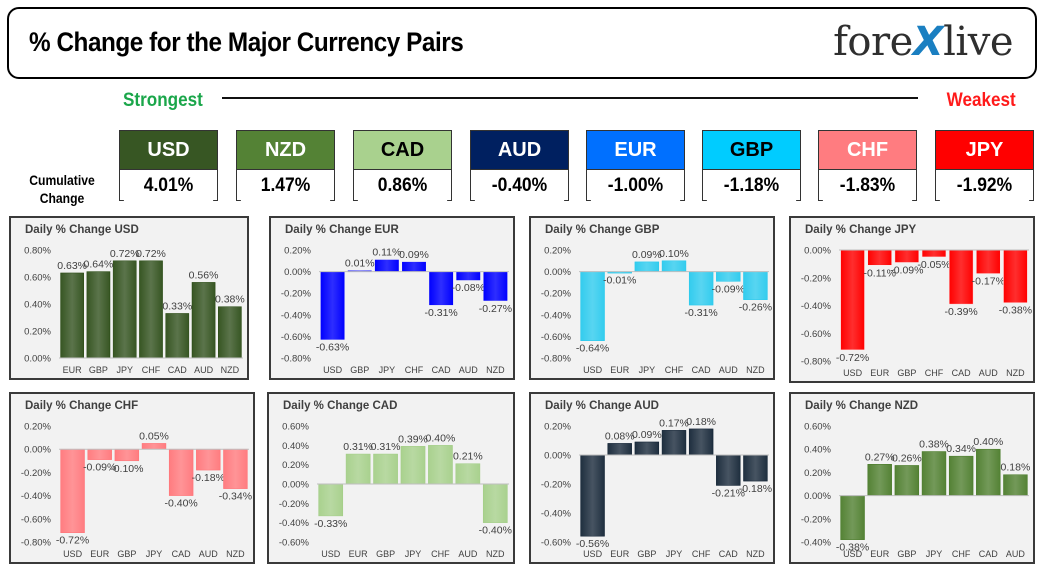 The height and width of the screenshot is (572, 1052). Describe the element at coordinates (852, 358) in the screenshot. I see `data-label: -0.72%` at that location.